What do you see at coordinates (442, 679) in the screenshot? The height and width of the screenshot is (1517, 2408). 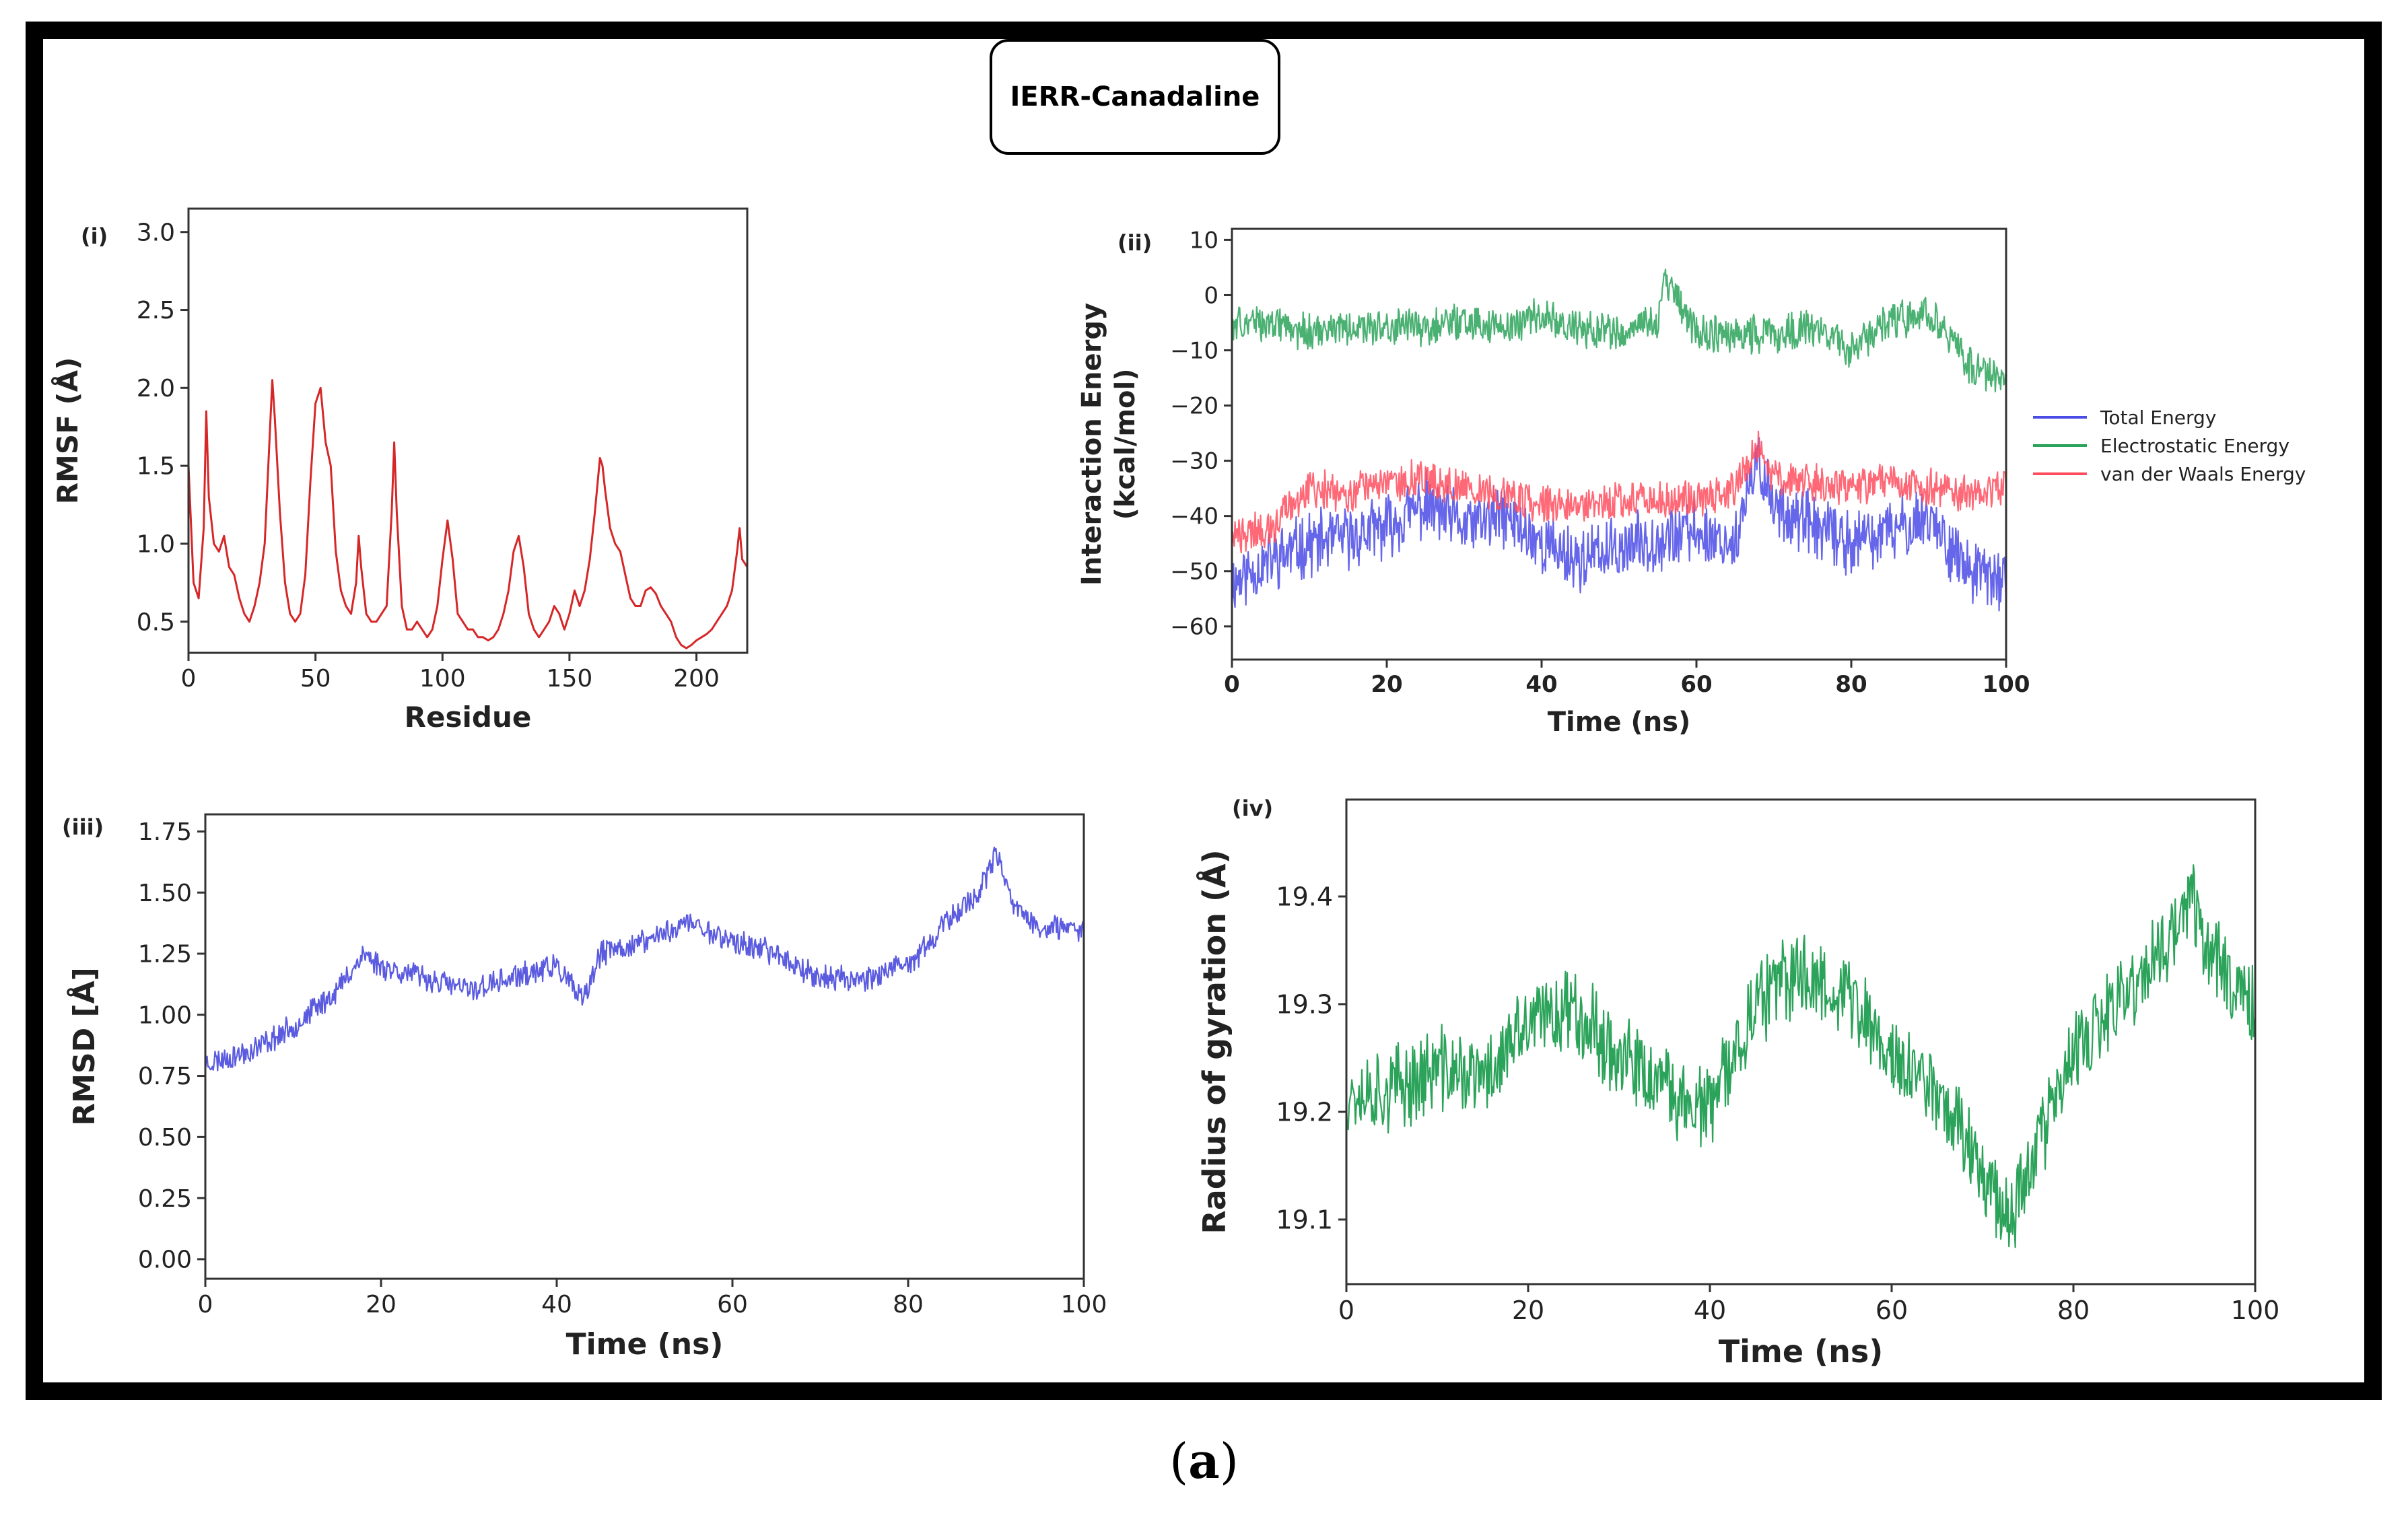 I see `rmsf-x-tick-label: 100` at bounding box center [442, 679].